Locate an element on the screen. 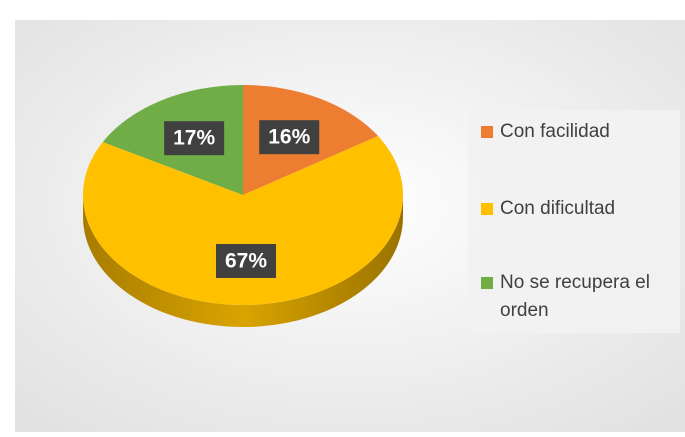  legend-label: Con dificultad is located at coordinates (557, 208).